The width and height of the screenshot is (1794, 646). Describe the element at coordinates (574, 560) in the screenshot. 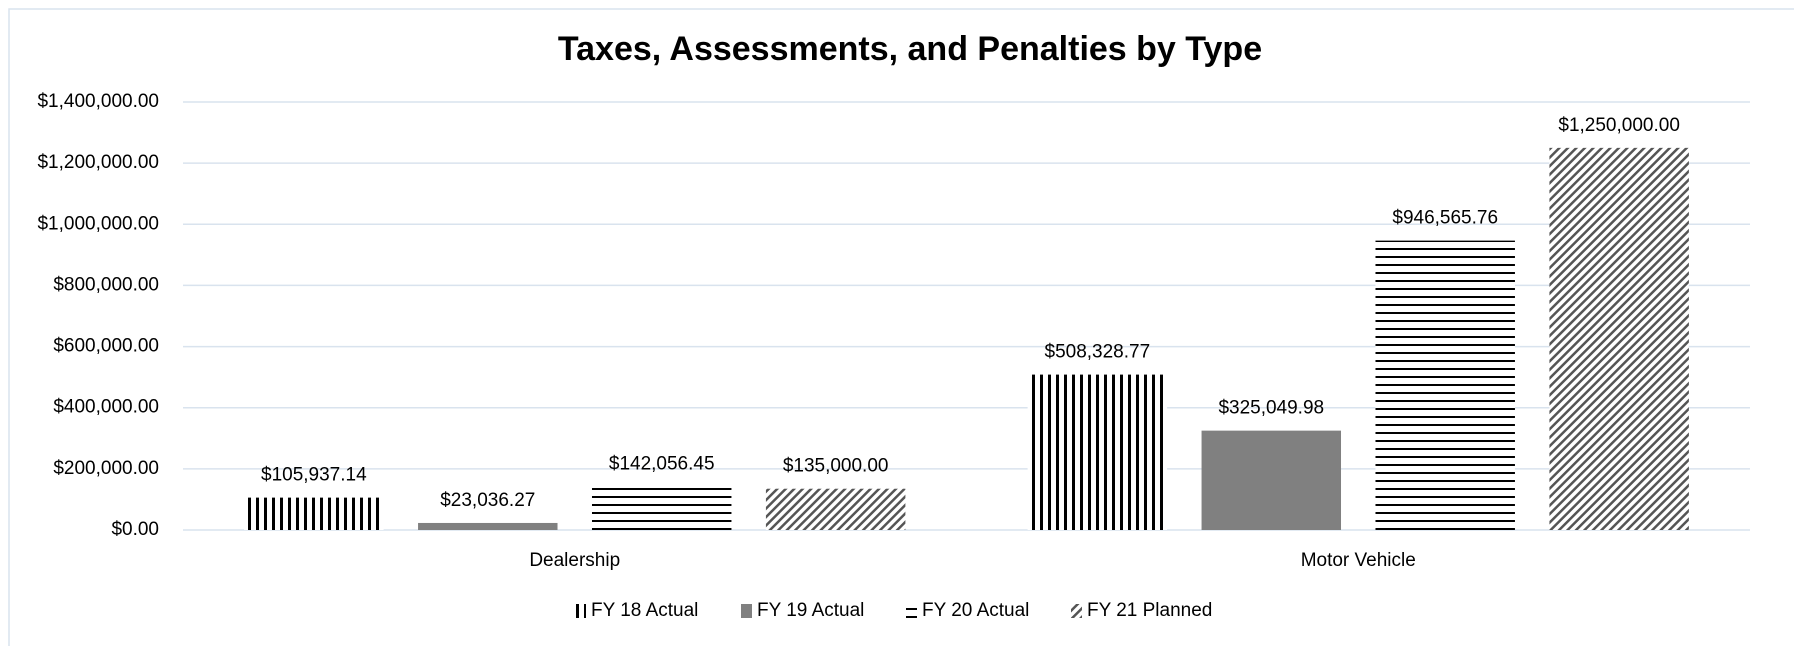

I see `x-tick-label: Dealership` at that location.